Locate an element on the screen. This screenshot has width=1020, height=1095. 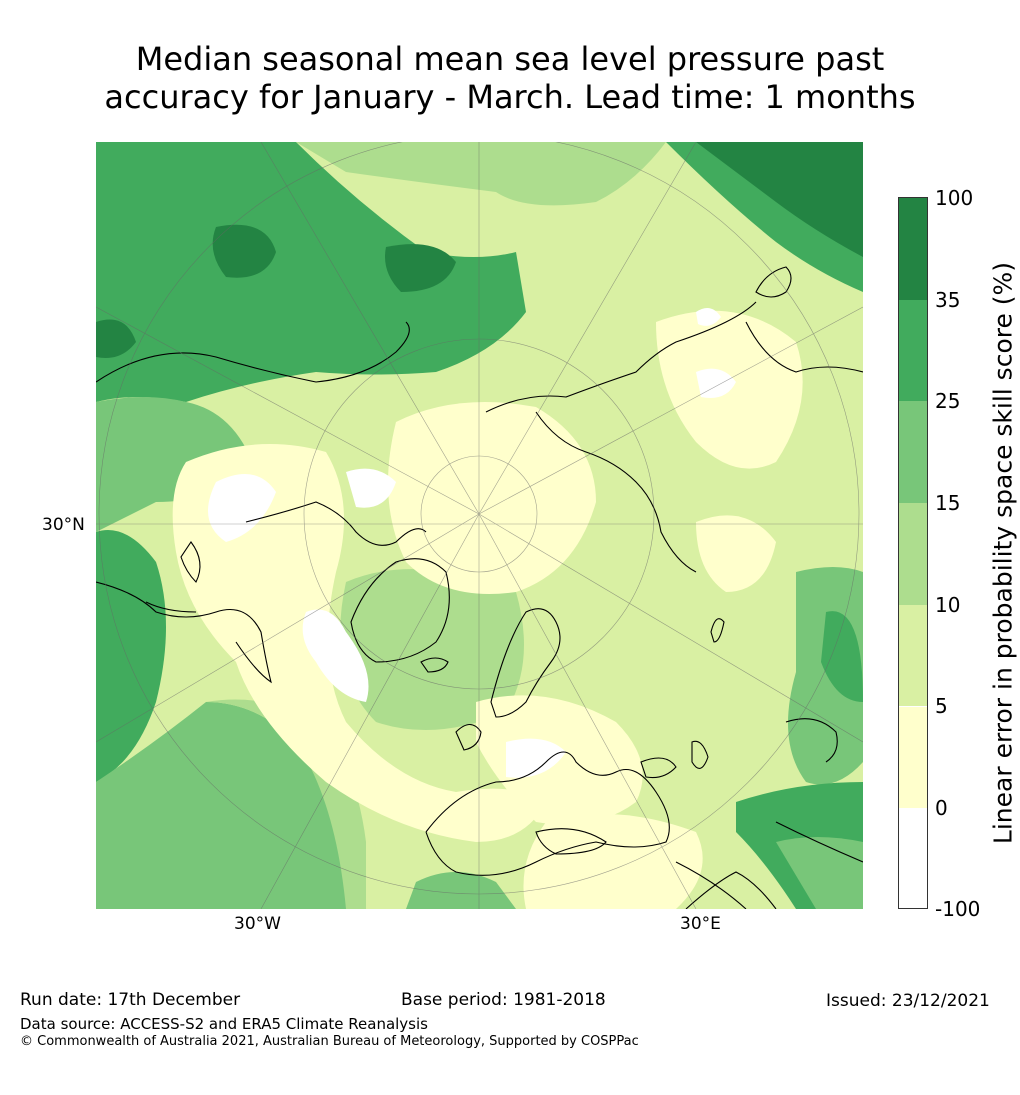
colorbar-tick: 0 is located at coordinates (941, 808).